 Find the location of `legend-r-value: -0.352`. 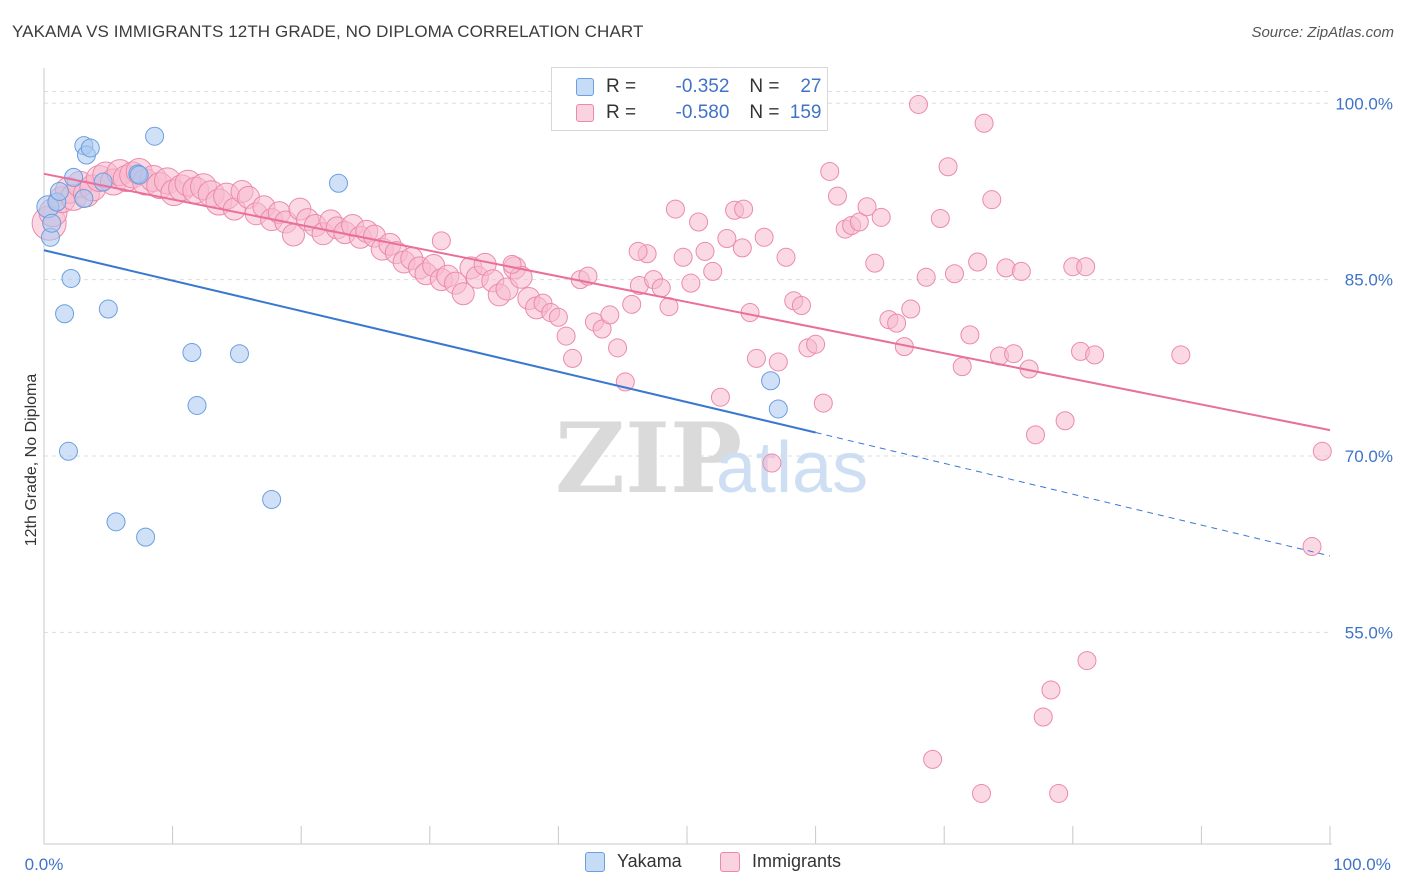

legend-r-value: -0.352 is located at coordinates (702, 86).